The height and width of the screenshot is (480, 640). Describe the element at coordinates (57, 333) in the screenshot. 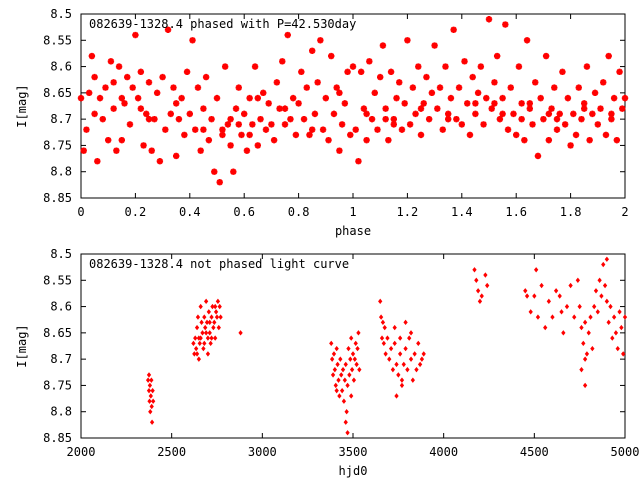

I see `unphased-y-tick-label: 8.65` at that location.